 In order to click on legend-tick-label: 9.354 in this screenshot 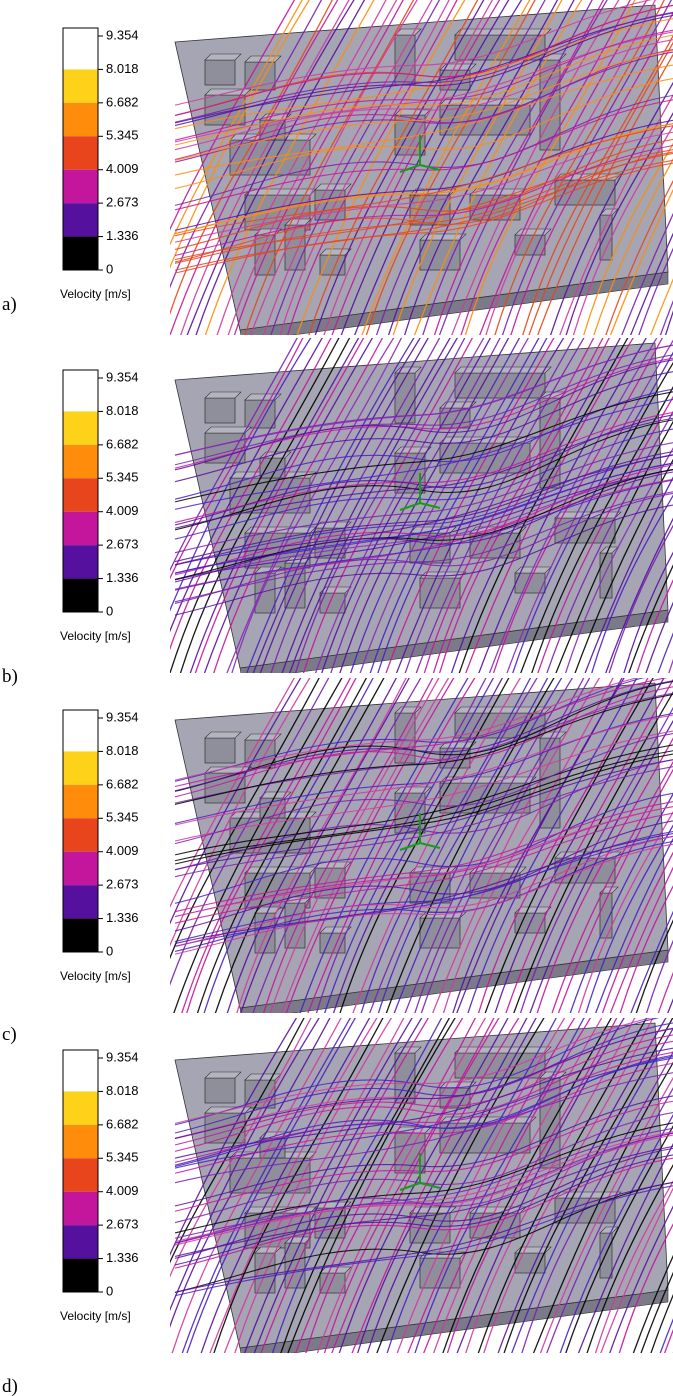, I will do `click(122, 376)`.